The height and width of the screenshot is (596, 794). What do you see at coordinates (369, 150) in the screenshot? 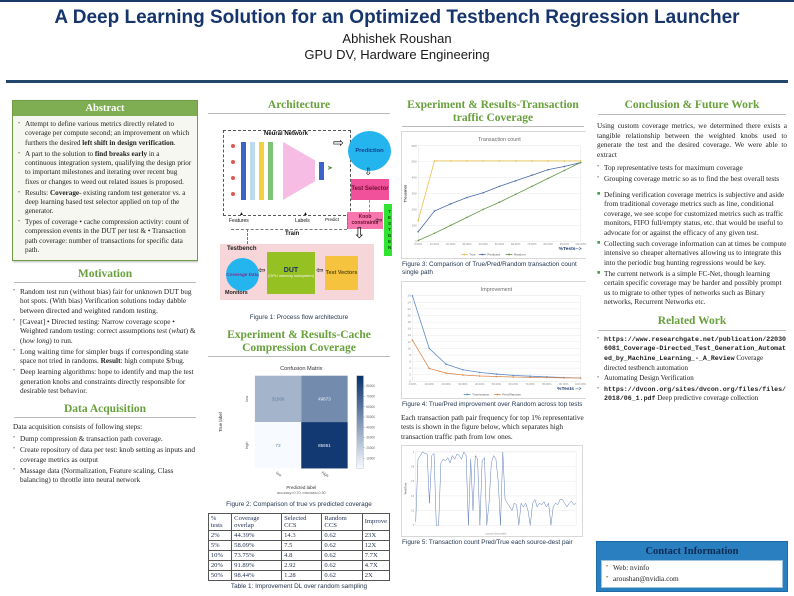
I see `prediction-node: Prediction` at bounding box center [369, 150].